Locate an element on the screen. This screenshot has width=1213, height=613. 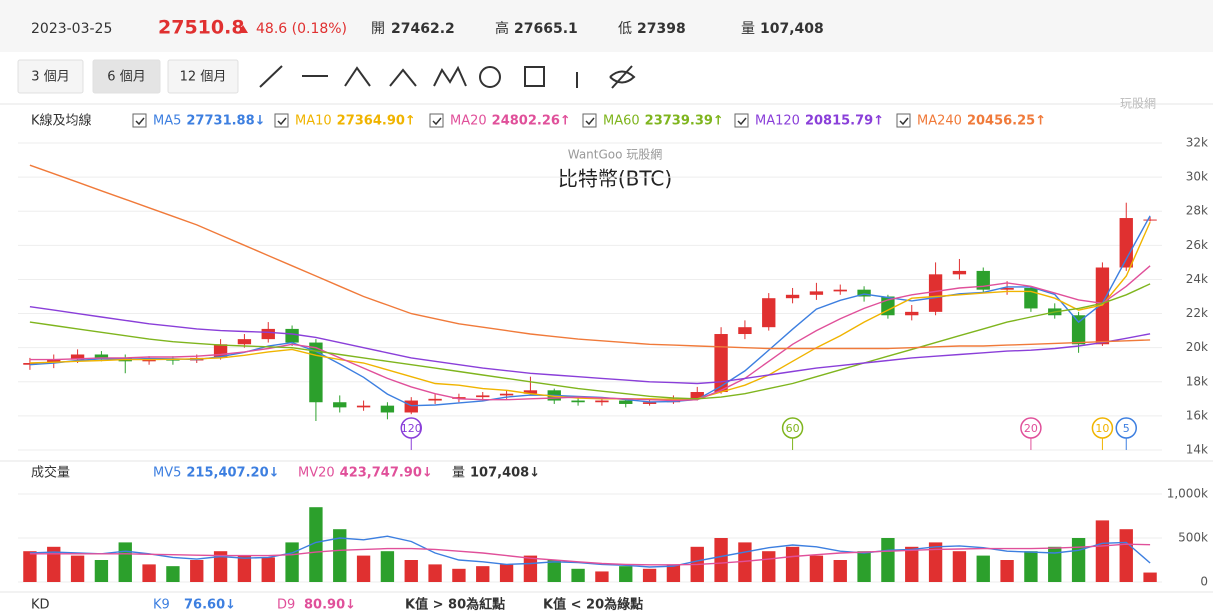
range-button-label: 12 個月 is located at coordinates (203, 77).